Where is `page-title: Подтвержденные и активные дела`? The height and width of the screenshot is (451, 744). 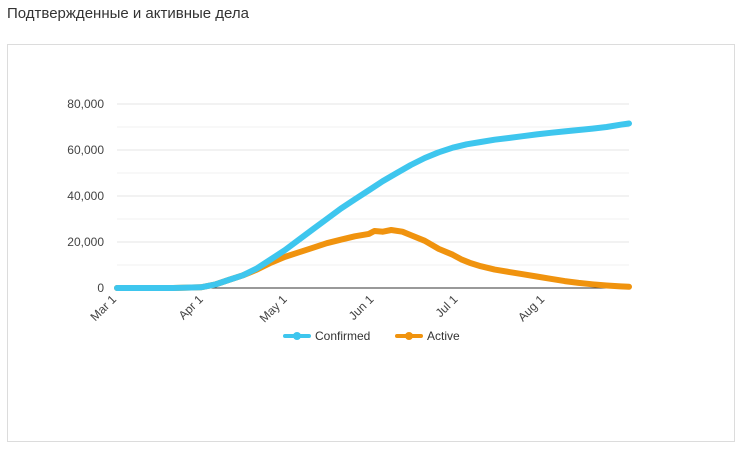
page-title: Подтвержденные и активные дела is located at coordinates (128, 13).